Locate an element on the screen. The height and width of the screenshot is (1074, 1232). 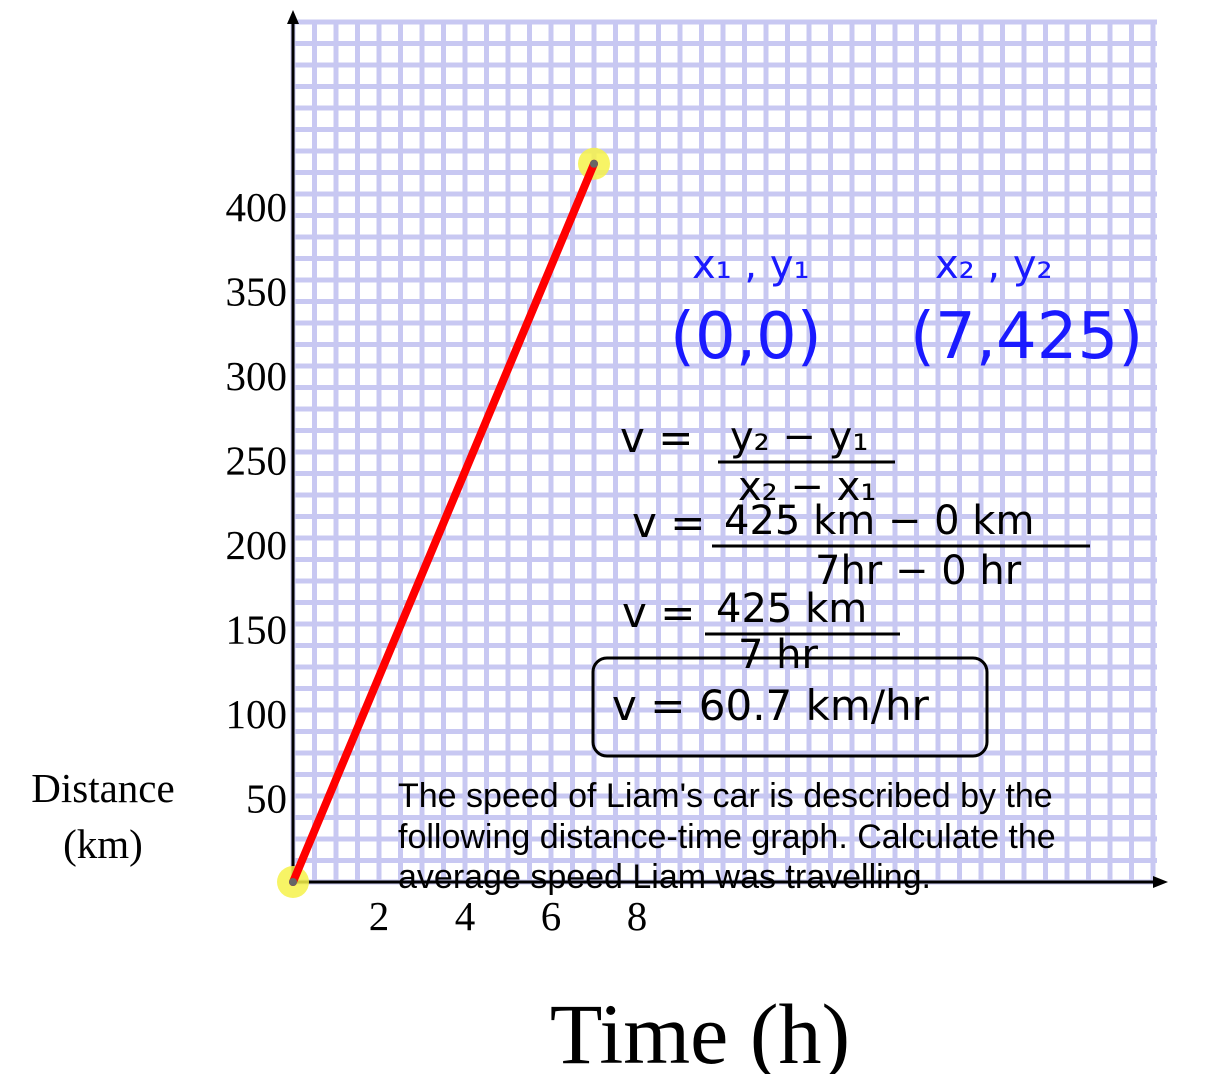
x-axis-label: Time (h) is located at coordinates (700, 1030).